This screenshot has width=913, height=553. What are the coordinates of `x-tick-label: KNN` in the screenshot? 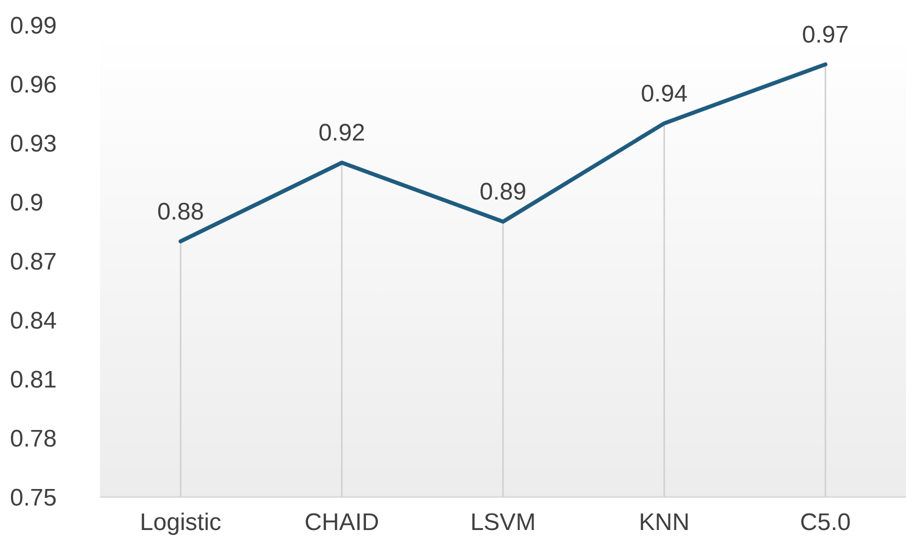 It's located at (664, 522).